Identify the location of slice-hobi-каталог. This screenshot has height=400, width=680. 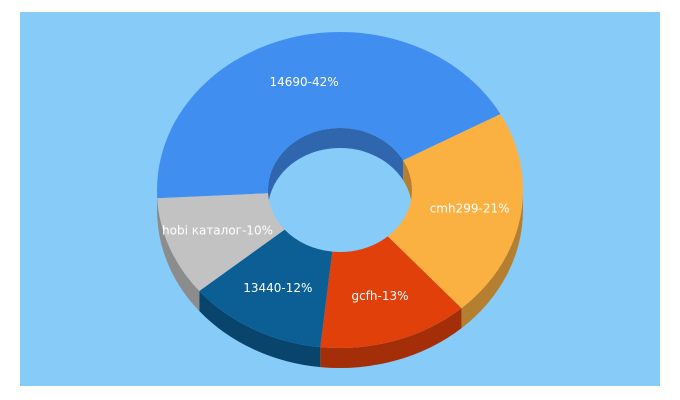
(221, 242).